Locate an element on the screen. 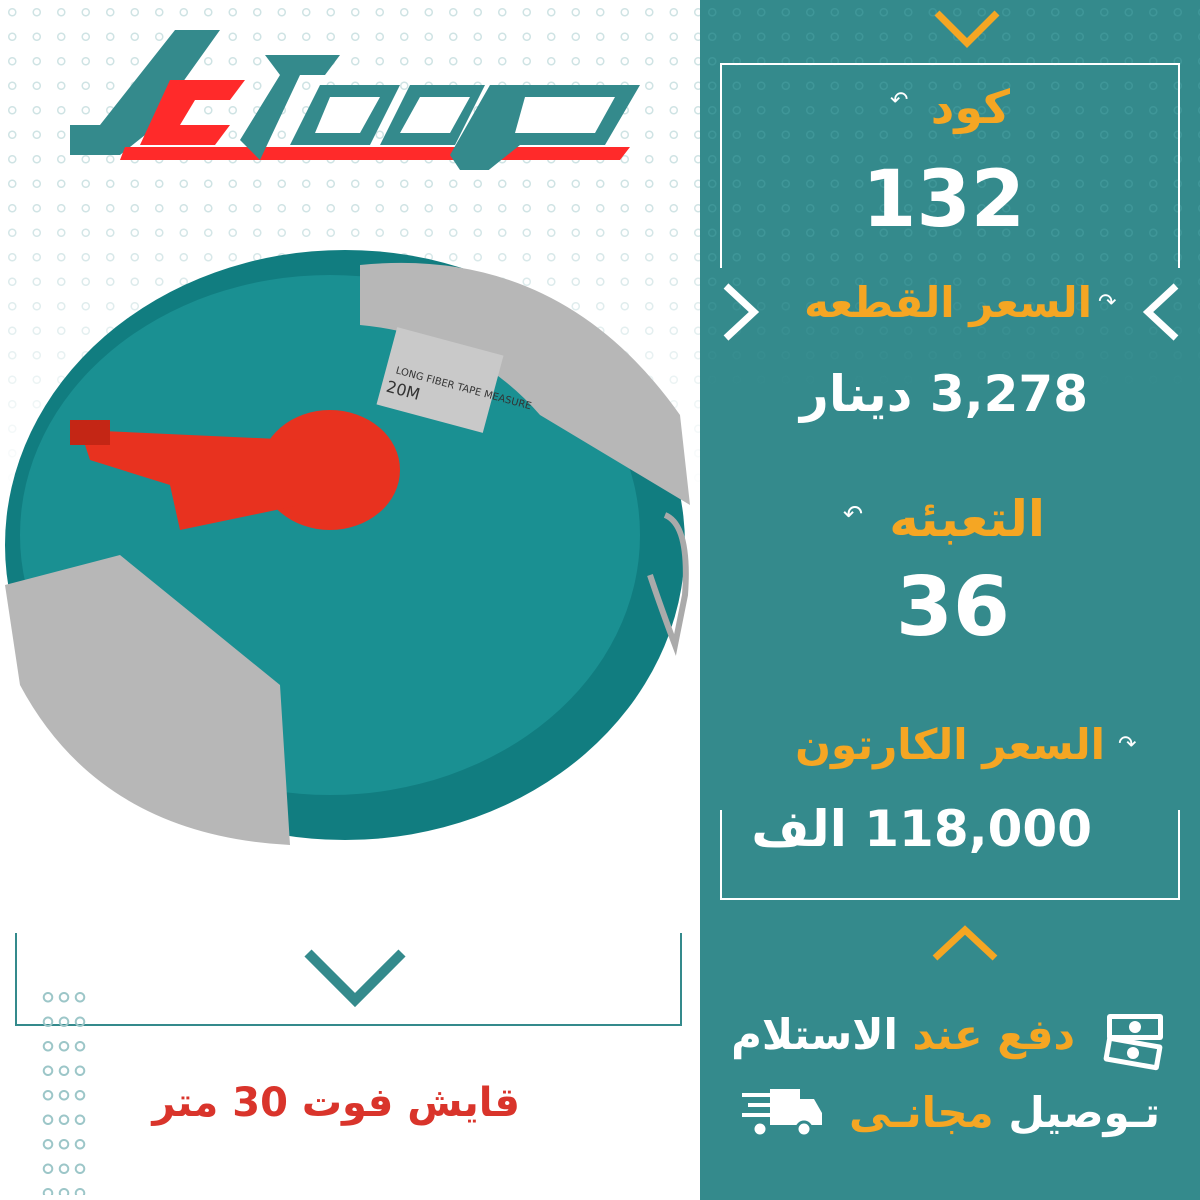 This screenshot has width=1200, height=1200. product-name: قايش فوت 30 متر is located at coordinates (336, 1103).